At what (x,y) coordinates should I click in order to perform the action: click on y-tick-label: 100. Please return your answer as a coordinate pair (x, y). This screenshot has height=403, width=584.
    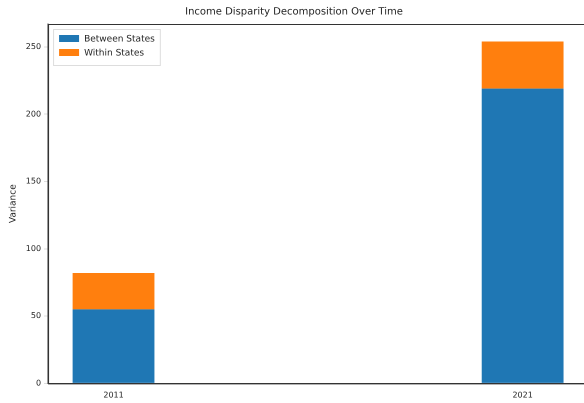
    Looking at the image, I should click on (34, 248).